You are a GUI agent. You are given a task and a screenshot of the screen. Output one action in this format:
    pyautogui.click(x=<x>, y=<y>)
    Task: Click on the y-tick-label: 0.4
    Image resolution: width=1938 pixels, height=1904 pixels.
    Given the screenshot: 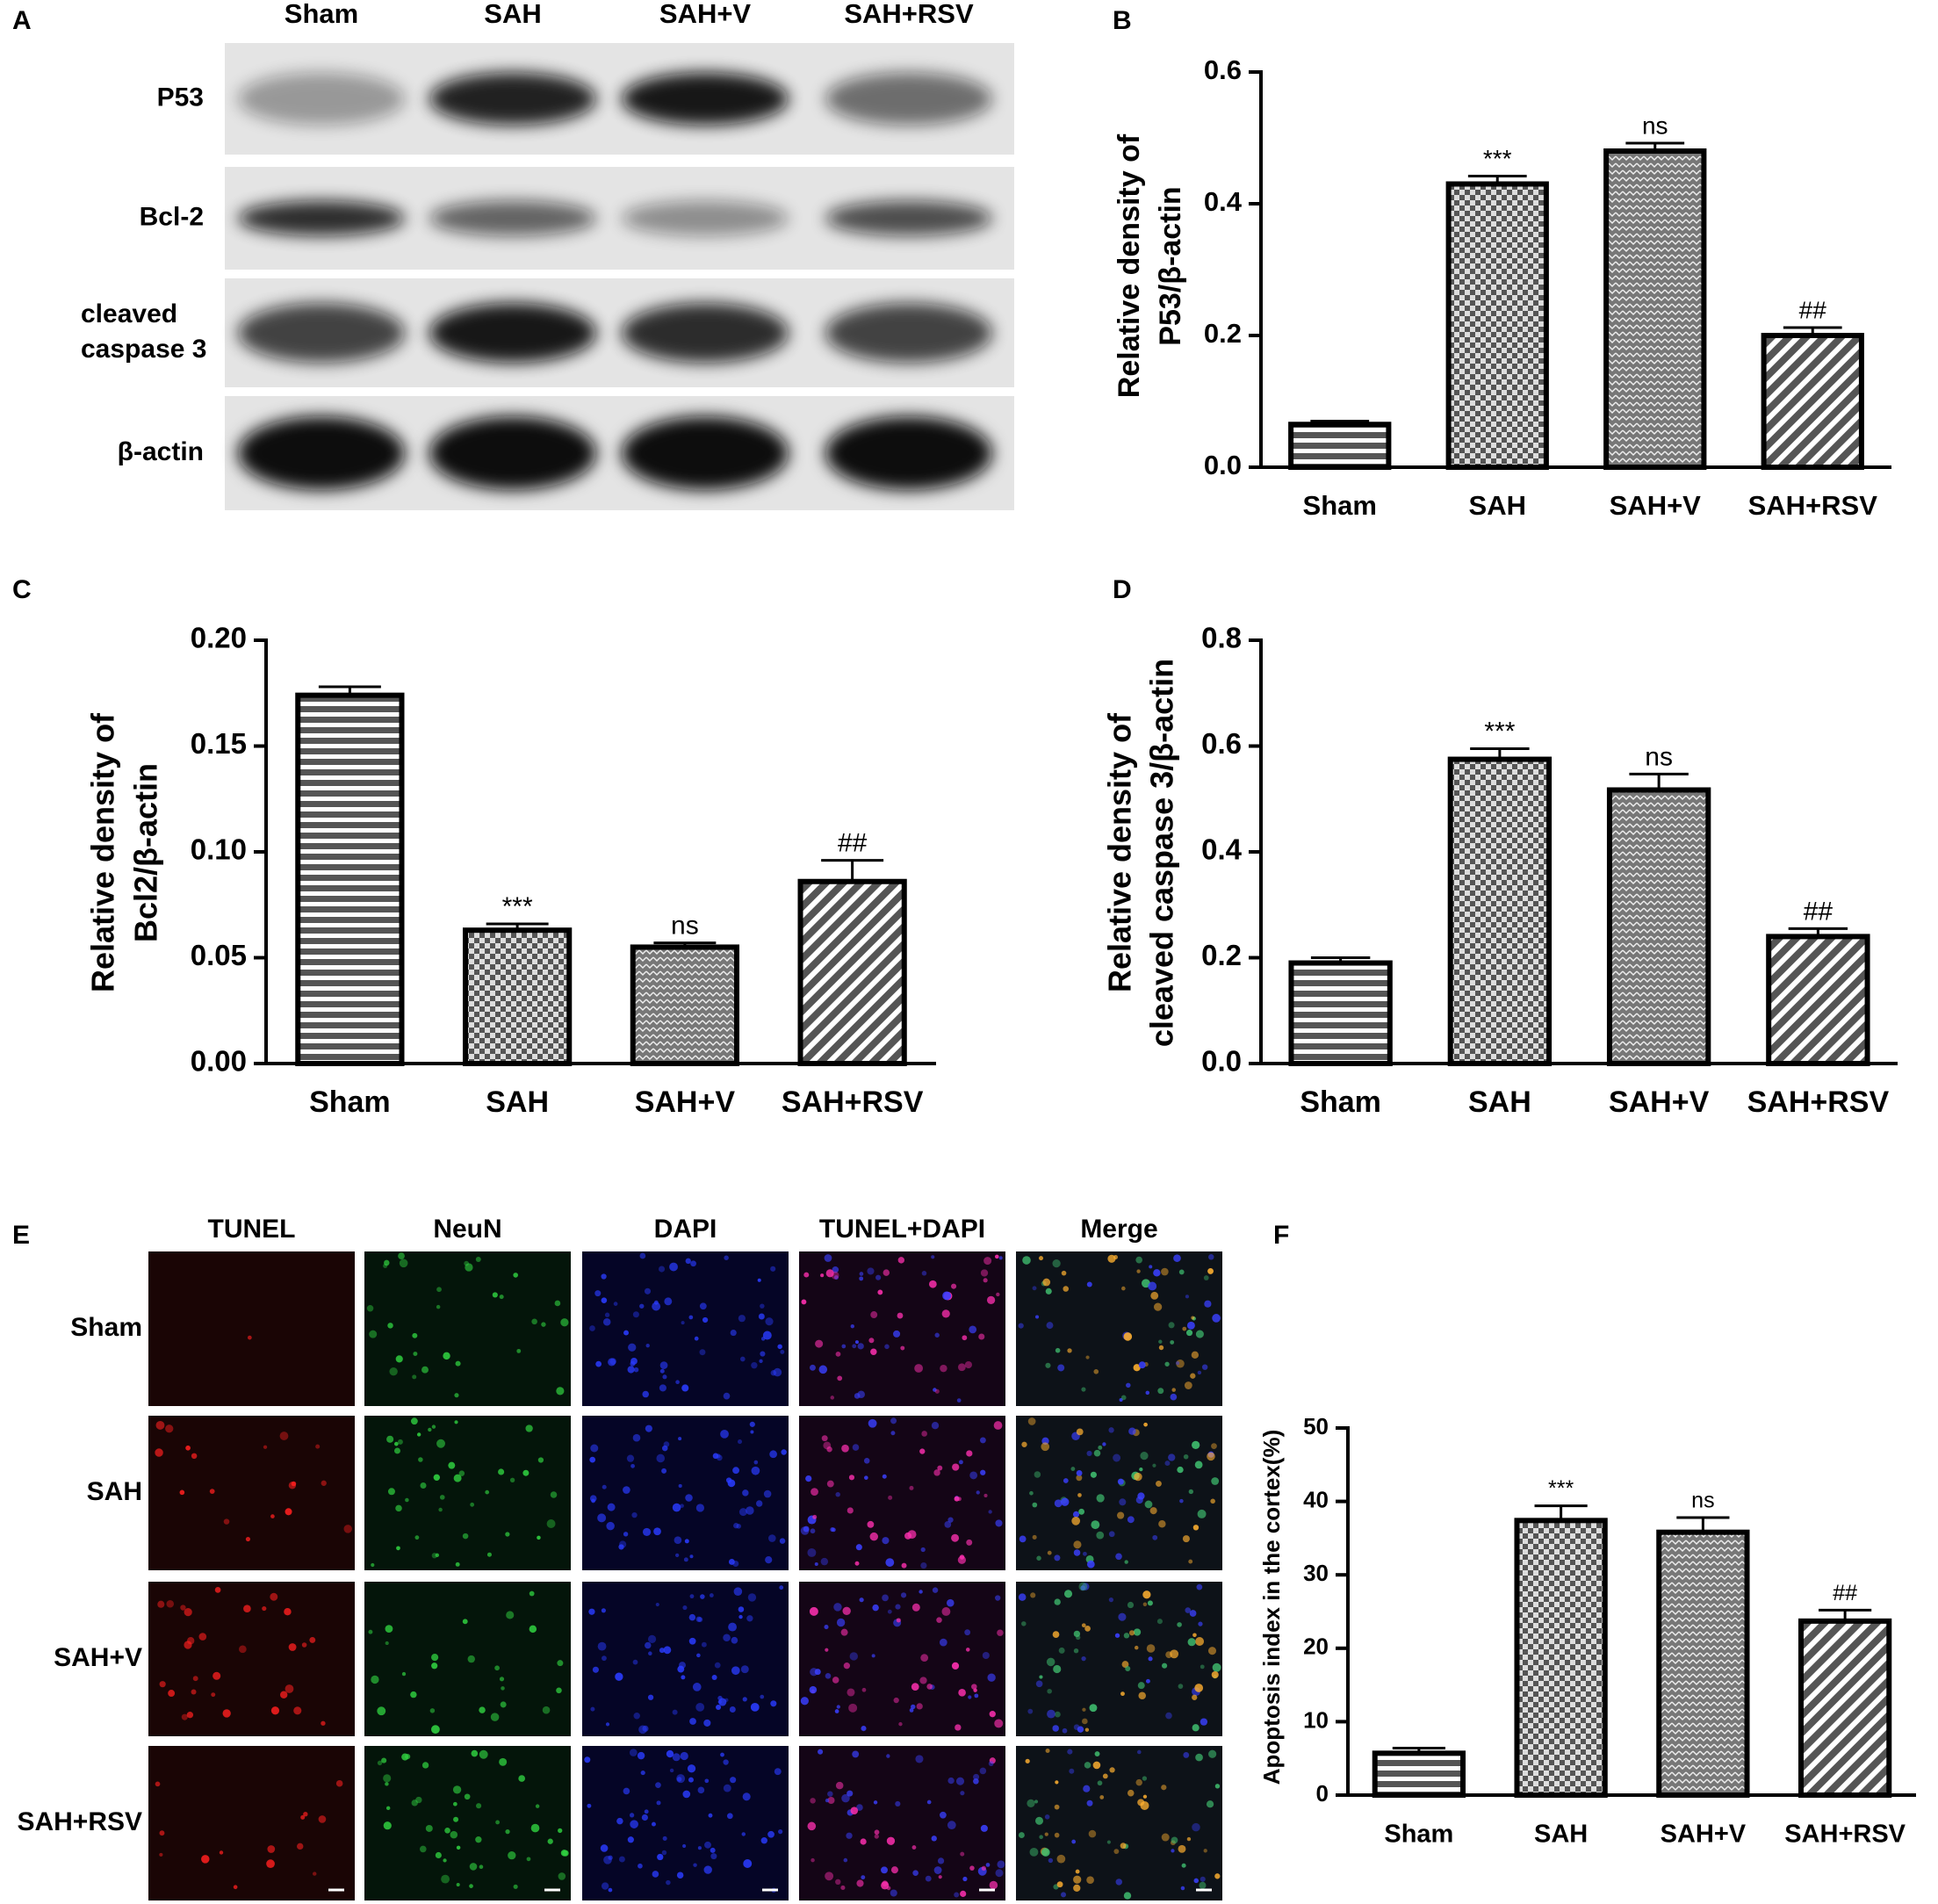 What is the action you would take?
    pyautogui.click(x=1222, y=849)
    